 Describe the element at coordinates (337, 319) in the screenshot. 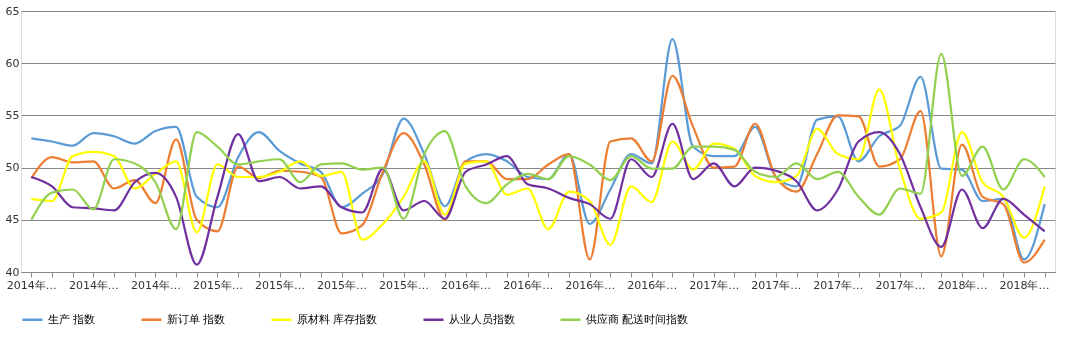

I see `legend-label: 原材料 库存指数` at that location.